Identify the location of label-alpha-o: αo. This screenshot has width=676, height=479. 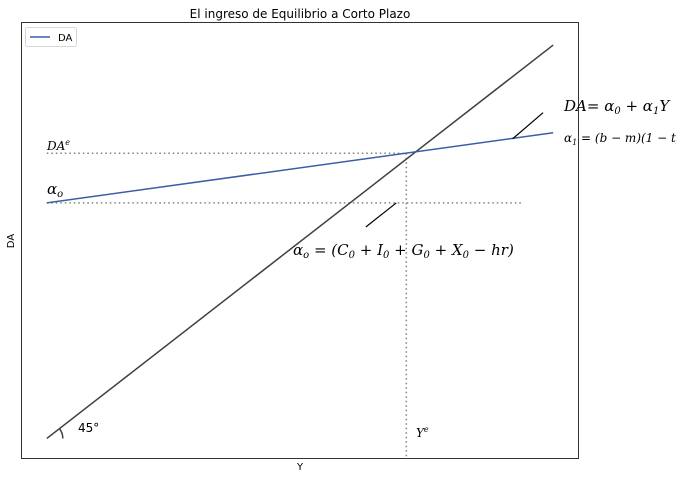
(55, 190).